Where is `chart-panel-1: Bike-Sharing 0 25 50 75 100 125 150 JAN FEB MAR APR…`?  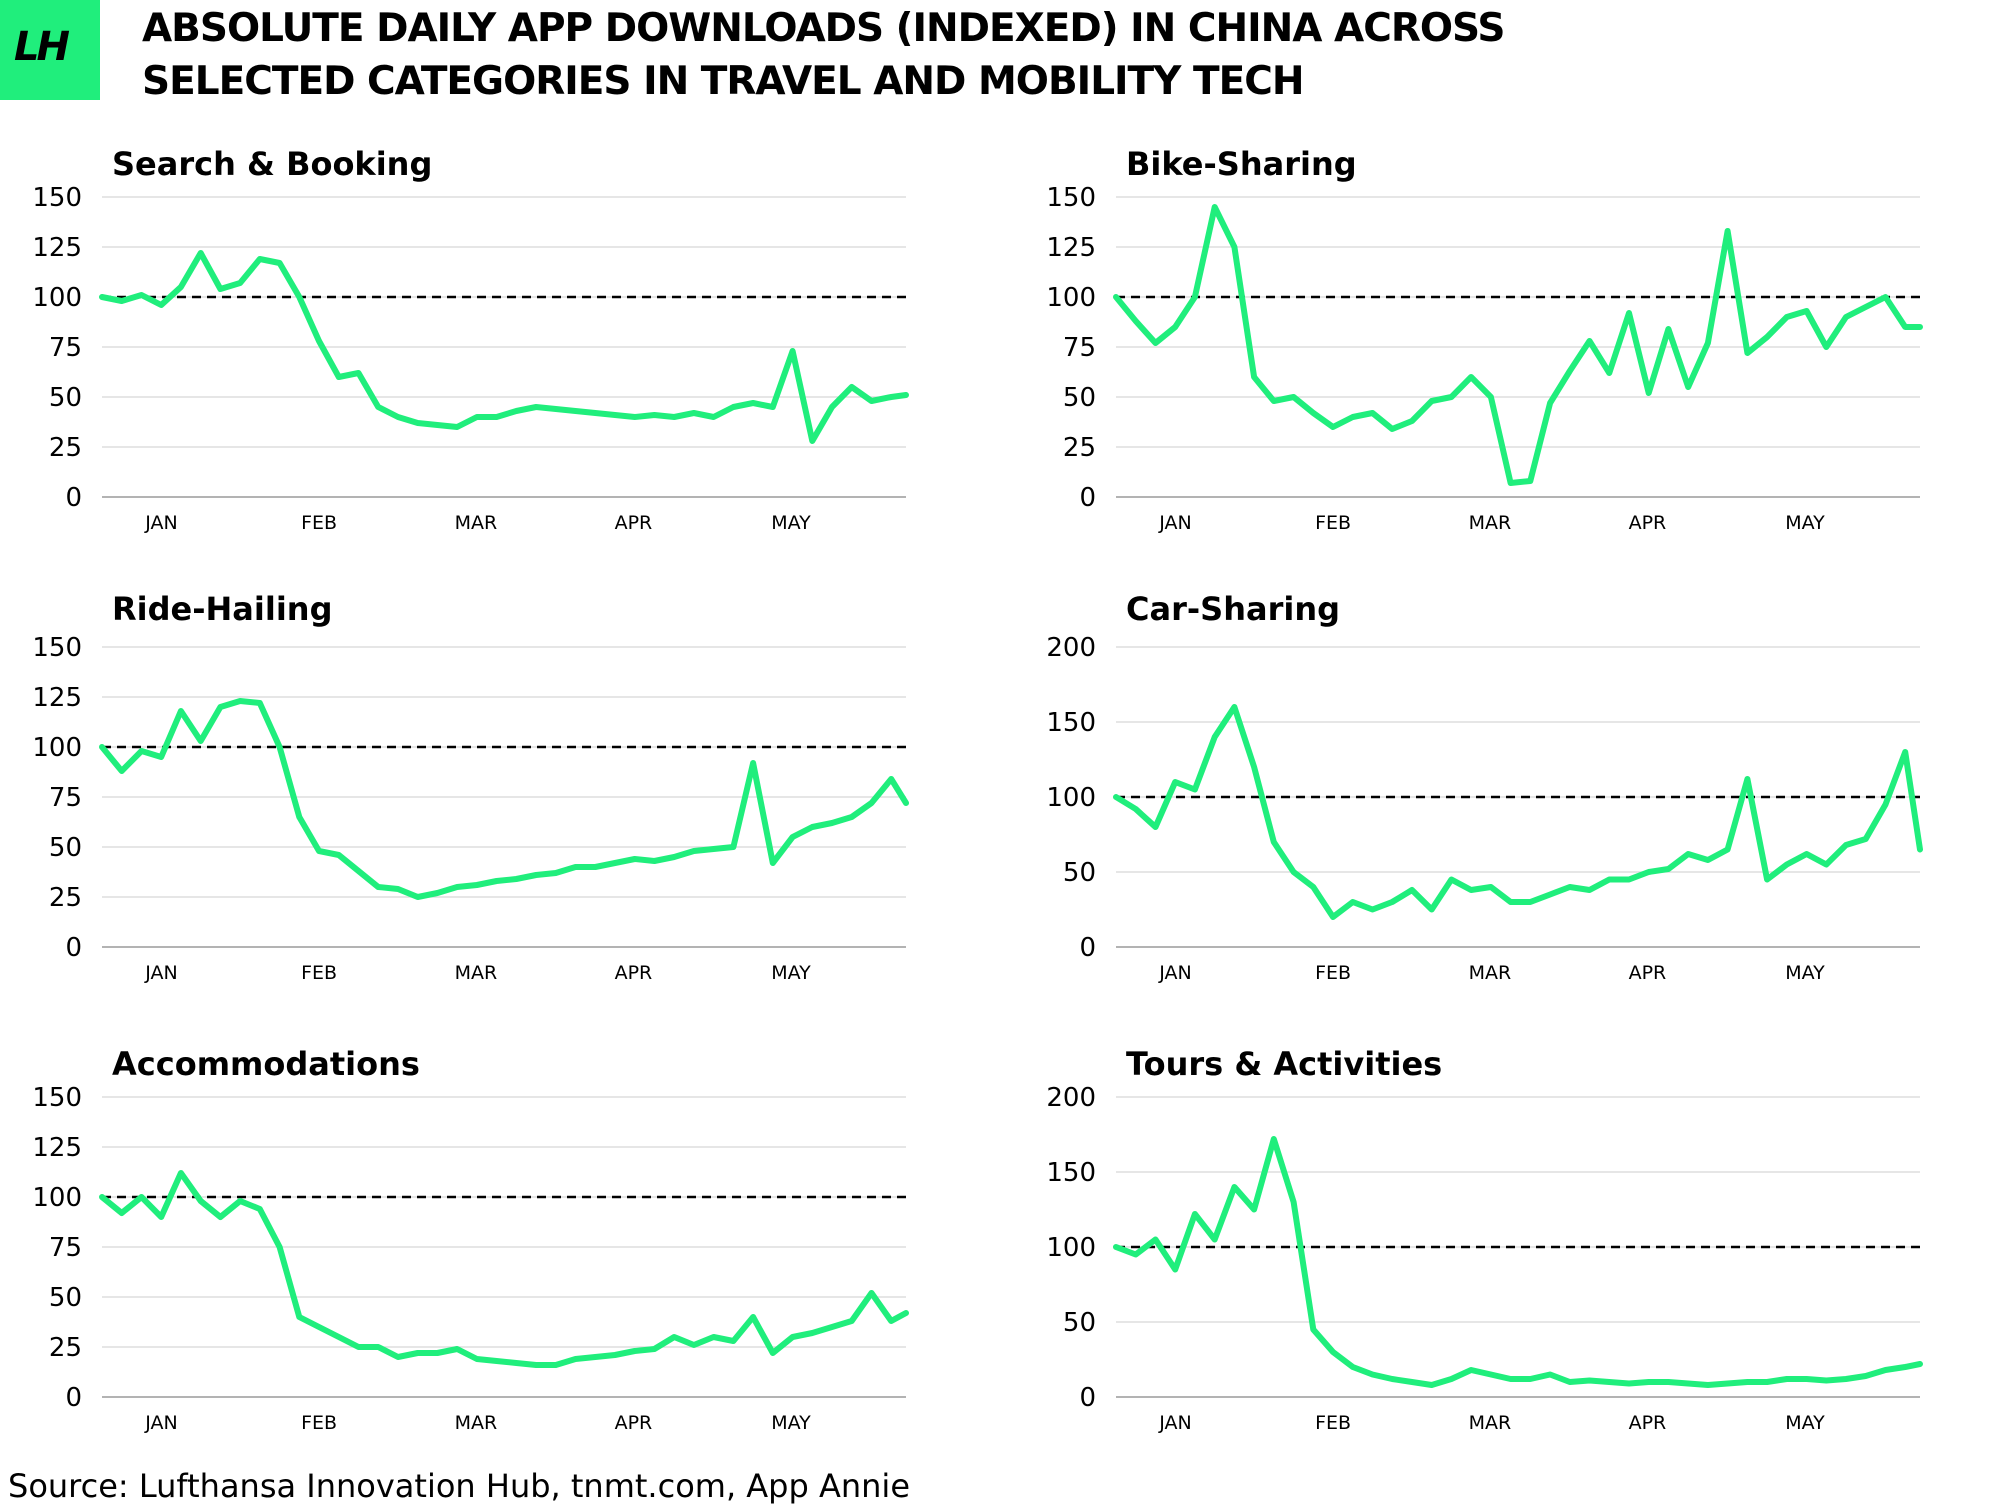 chart-panel-1: Bike-Sharing 0 25 50 75 100 125 150 JAN FEB MAR APR… is located at coordinates (1484, 339).